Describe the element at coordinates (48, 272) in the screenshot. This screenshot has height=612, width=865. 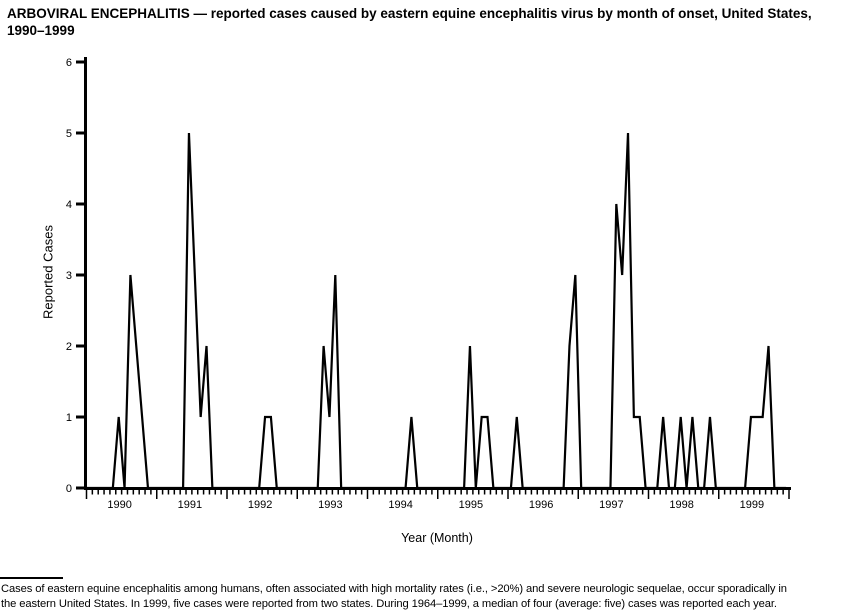
I see `y-axis-label: Reported Cases` at that location.